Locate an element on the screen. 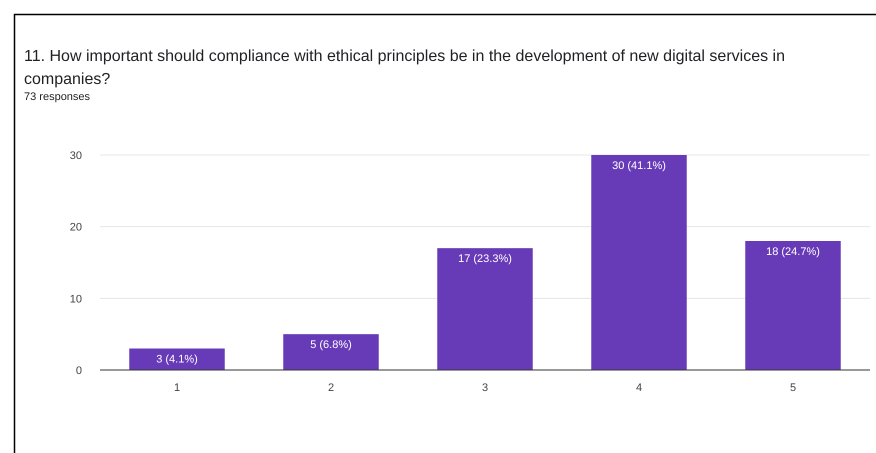 The width and height of the screenshot is (876, 453). x-tick-label: 3 is located at coordinates (485, 388).